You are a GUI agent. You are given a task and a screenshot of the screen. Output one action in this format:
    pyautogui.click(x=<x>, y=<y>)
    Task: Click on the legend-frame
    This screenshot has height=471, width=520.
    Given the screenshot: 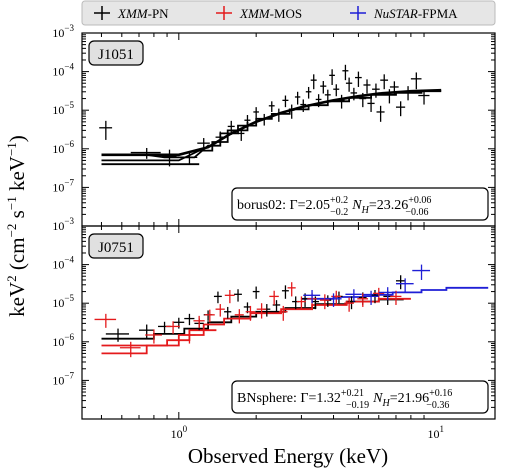 What is the action you would take?
    pyautogui.click(x=288, y=13)
    